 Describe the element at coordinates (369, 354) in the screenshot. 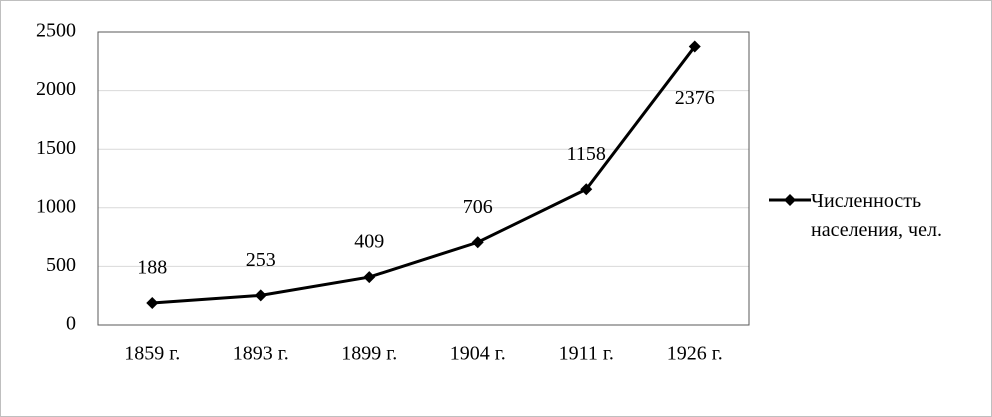

I see `x-tick-label: 1899 г.` at that location.